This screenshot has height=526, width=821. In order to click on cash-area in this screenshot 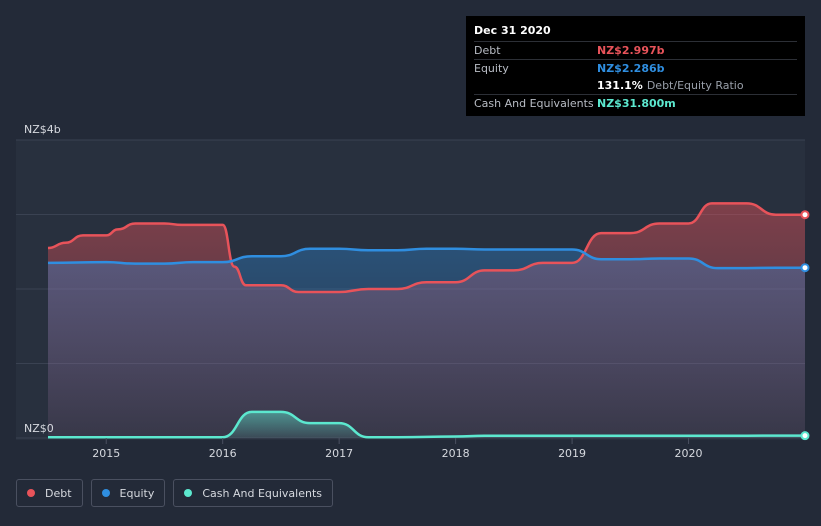, I will do `click(426, 424)`.